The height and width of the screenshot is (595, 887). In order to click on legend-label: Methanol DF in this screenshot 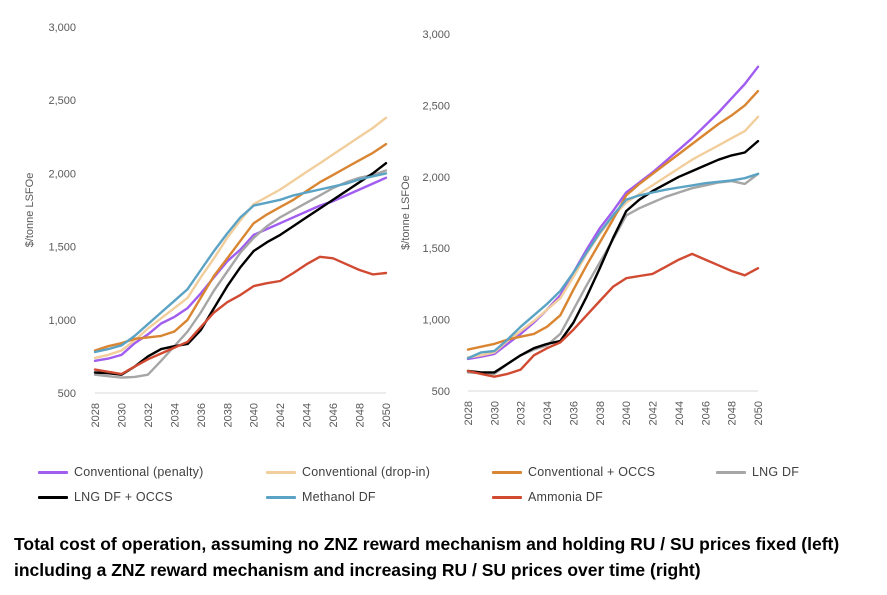, I will do `click(339, 497)`.